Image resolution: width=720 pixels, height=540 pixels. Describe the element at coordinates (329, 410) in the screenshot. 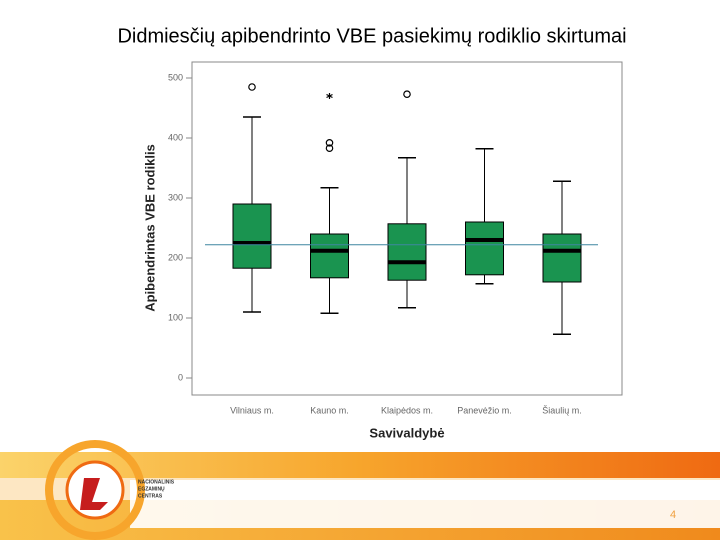

I see `x-tick-label: Kauno m.` at that location.